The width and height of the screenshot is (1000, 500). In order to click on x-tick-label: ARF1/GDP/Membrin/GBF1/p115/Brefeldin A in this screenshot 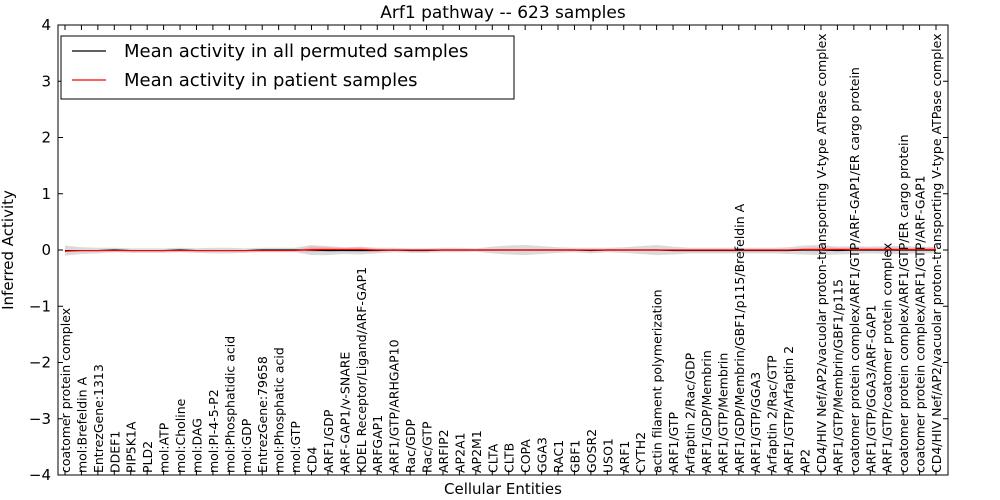, I will do `click(739, 338)`.